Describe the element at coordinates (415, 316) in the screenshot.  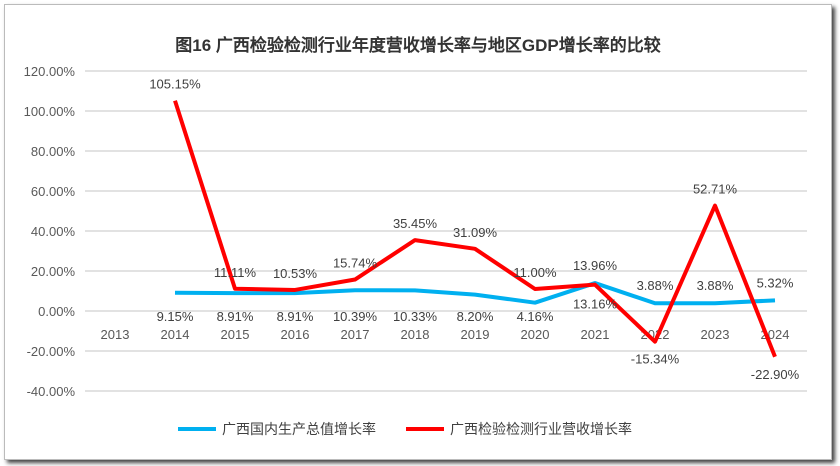
I see `data-label: 10.33%` at that location.